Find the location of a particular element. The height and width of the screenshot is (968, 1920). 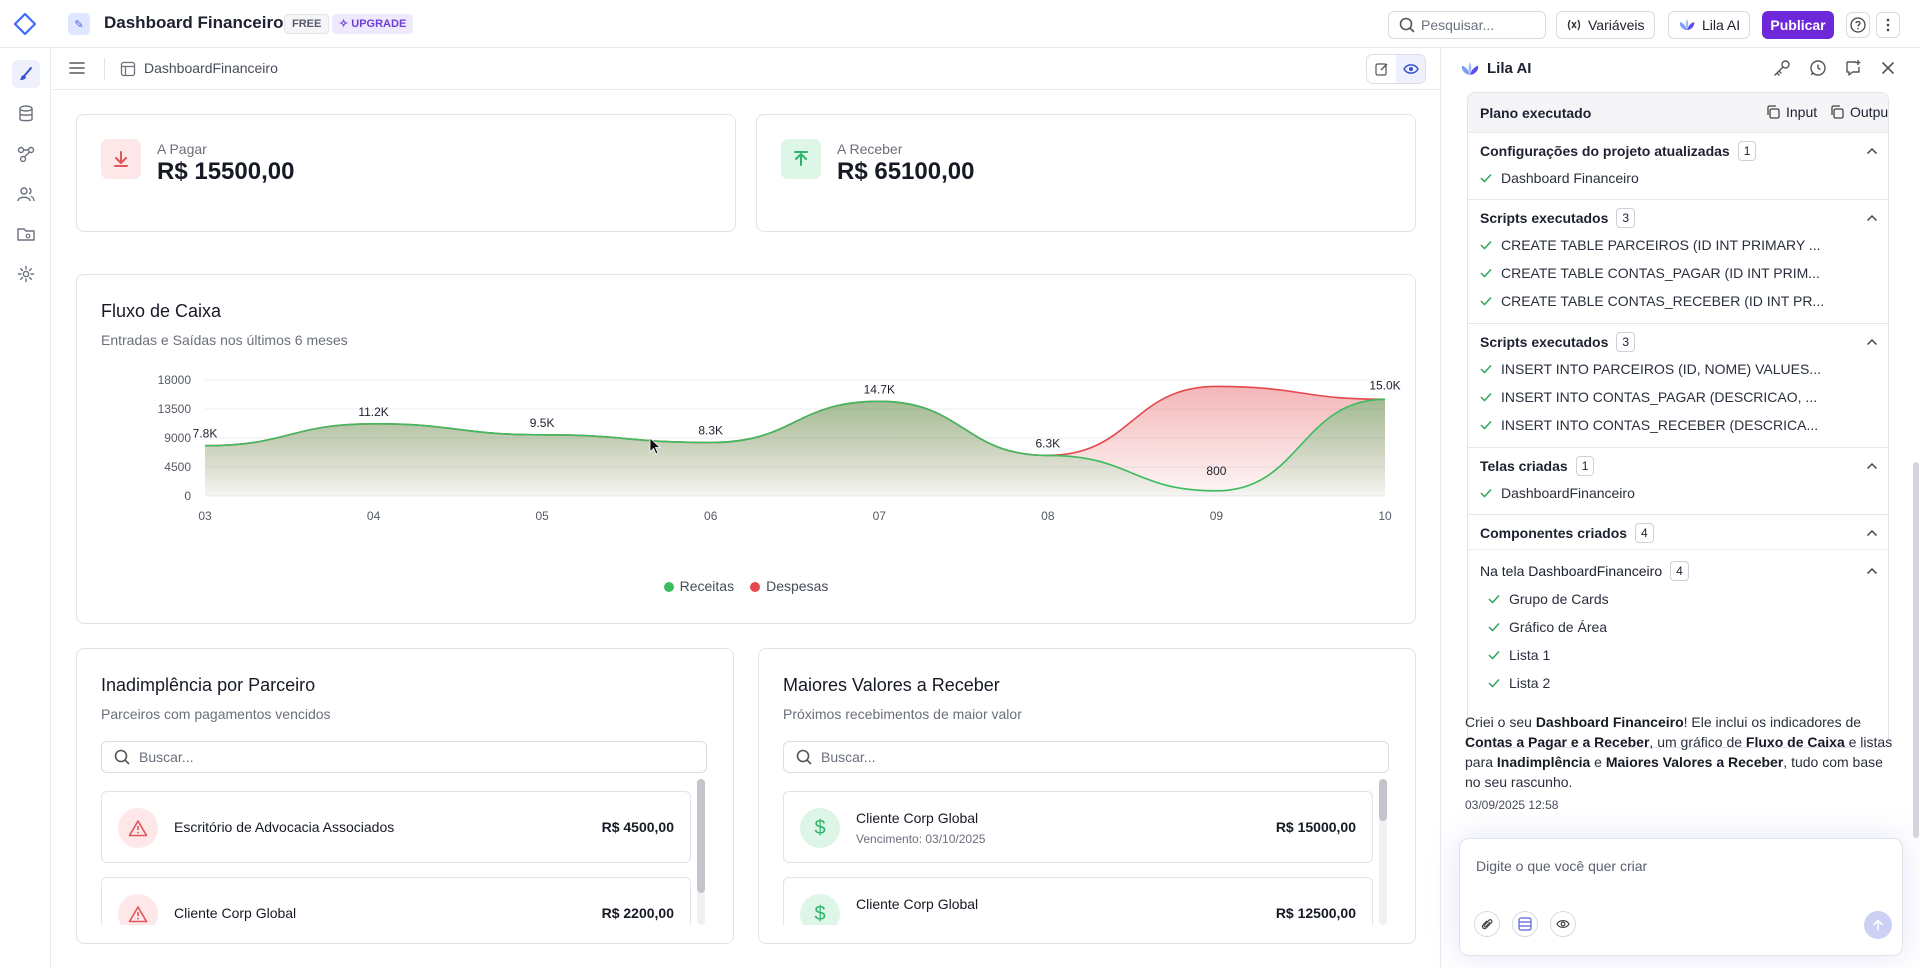

lila-ai-icon is located at coordinates (1687, 24).